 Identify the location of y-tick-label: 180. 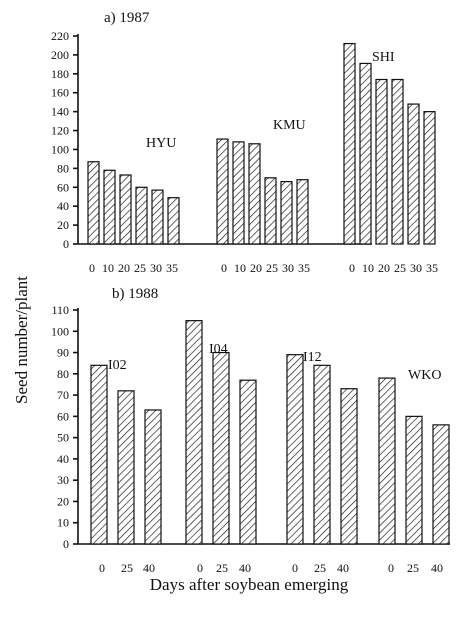
(60, 74).